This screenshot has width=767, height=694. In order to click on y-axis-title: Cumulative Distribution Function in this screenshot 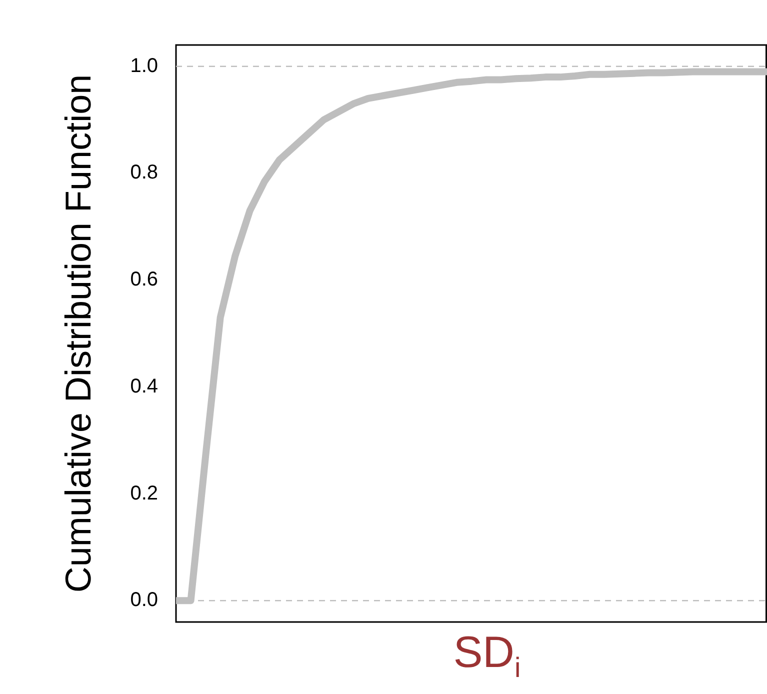, I will do `click(78, 333)`.